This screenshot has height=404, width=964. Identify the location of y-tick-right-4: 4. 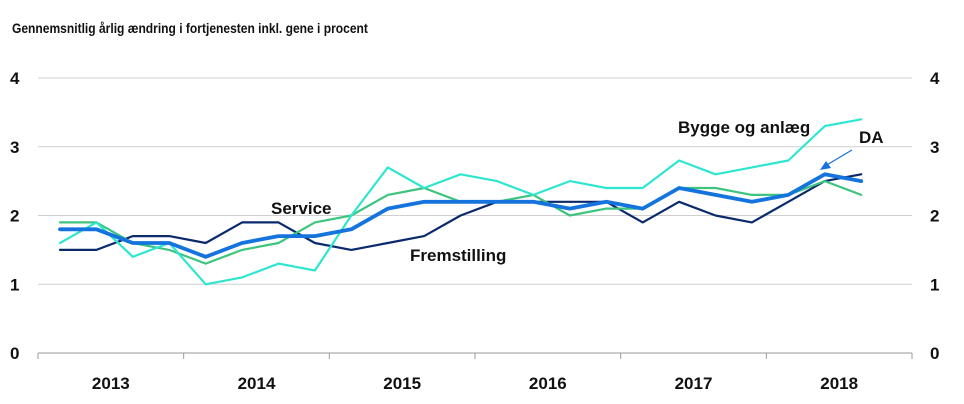
(935, 78).